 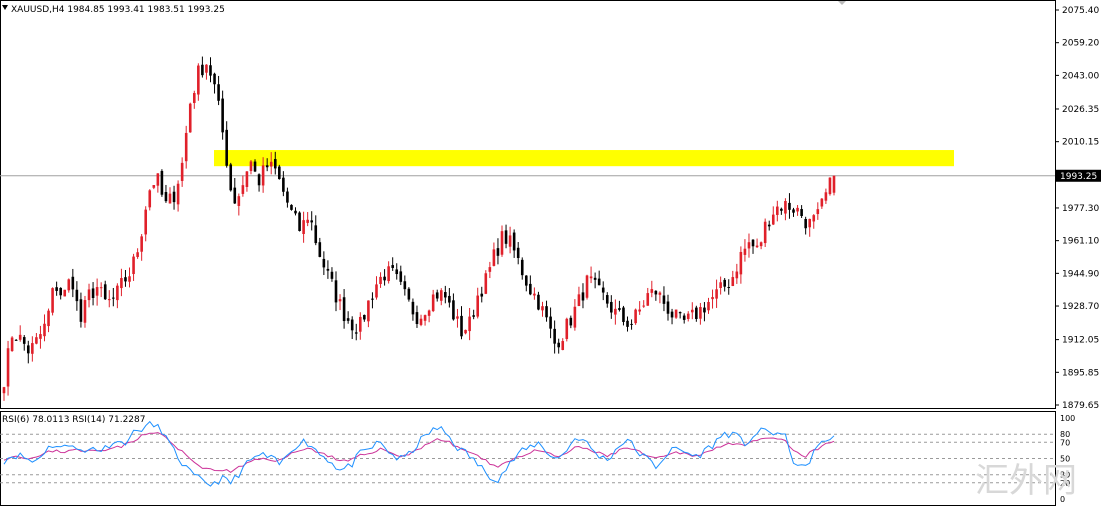 What do you see at coordinates (842, 3) in the screenshot?
I see `scroll-marker-icon` at bounding box center [842, 3].